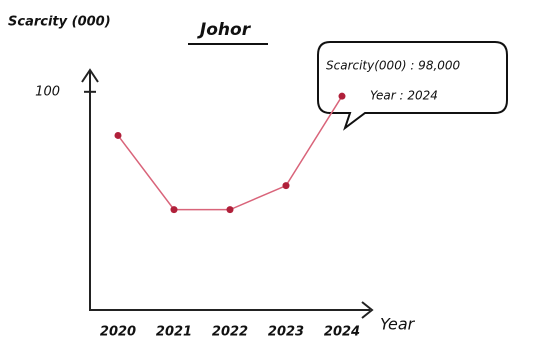 Image resolution: width=539 pixels, height=358 pixels. I want to click on x-tick-label: 2021, so click(174, 332).